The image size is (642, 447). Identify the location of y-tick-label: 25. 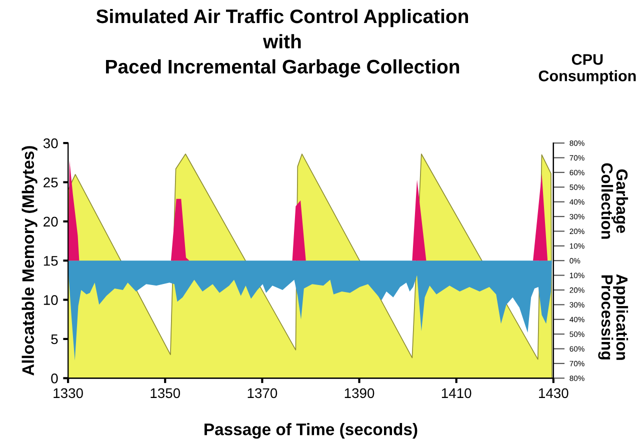
(51, 183).